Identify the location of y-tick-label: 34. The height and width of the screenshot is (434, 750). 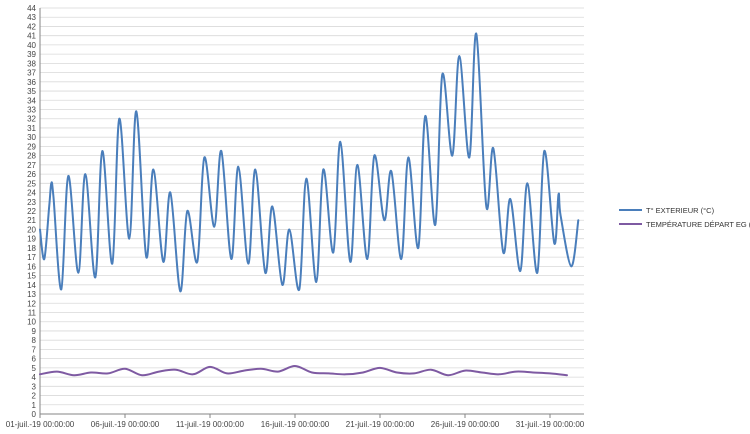
(31, 100).